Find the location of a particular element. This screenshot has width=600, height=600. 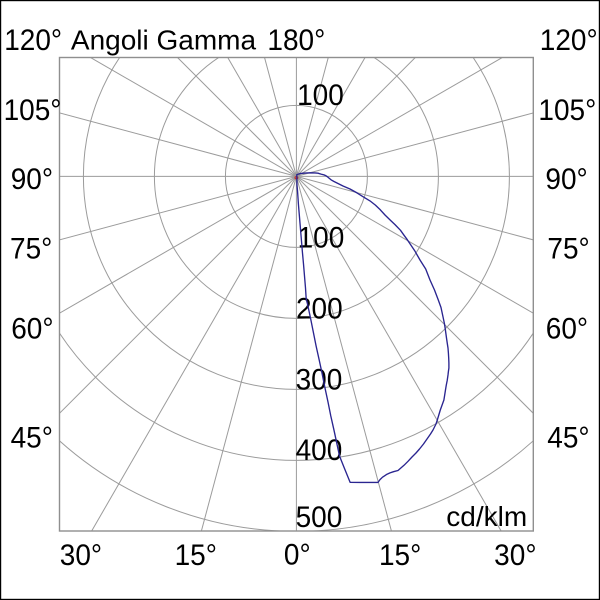

svg-text: 200 is located at coordinates (319, 309).